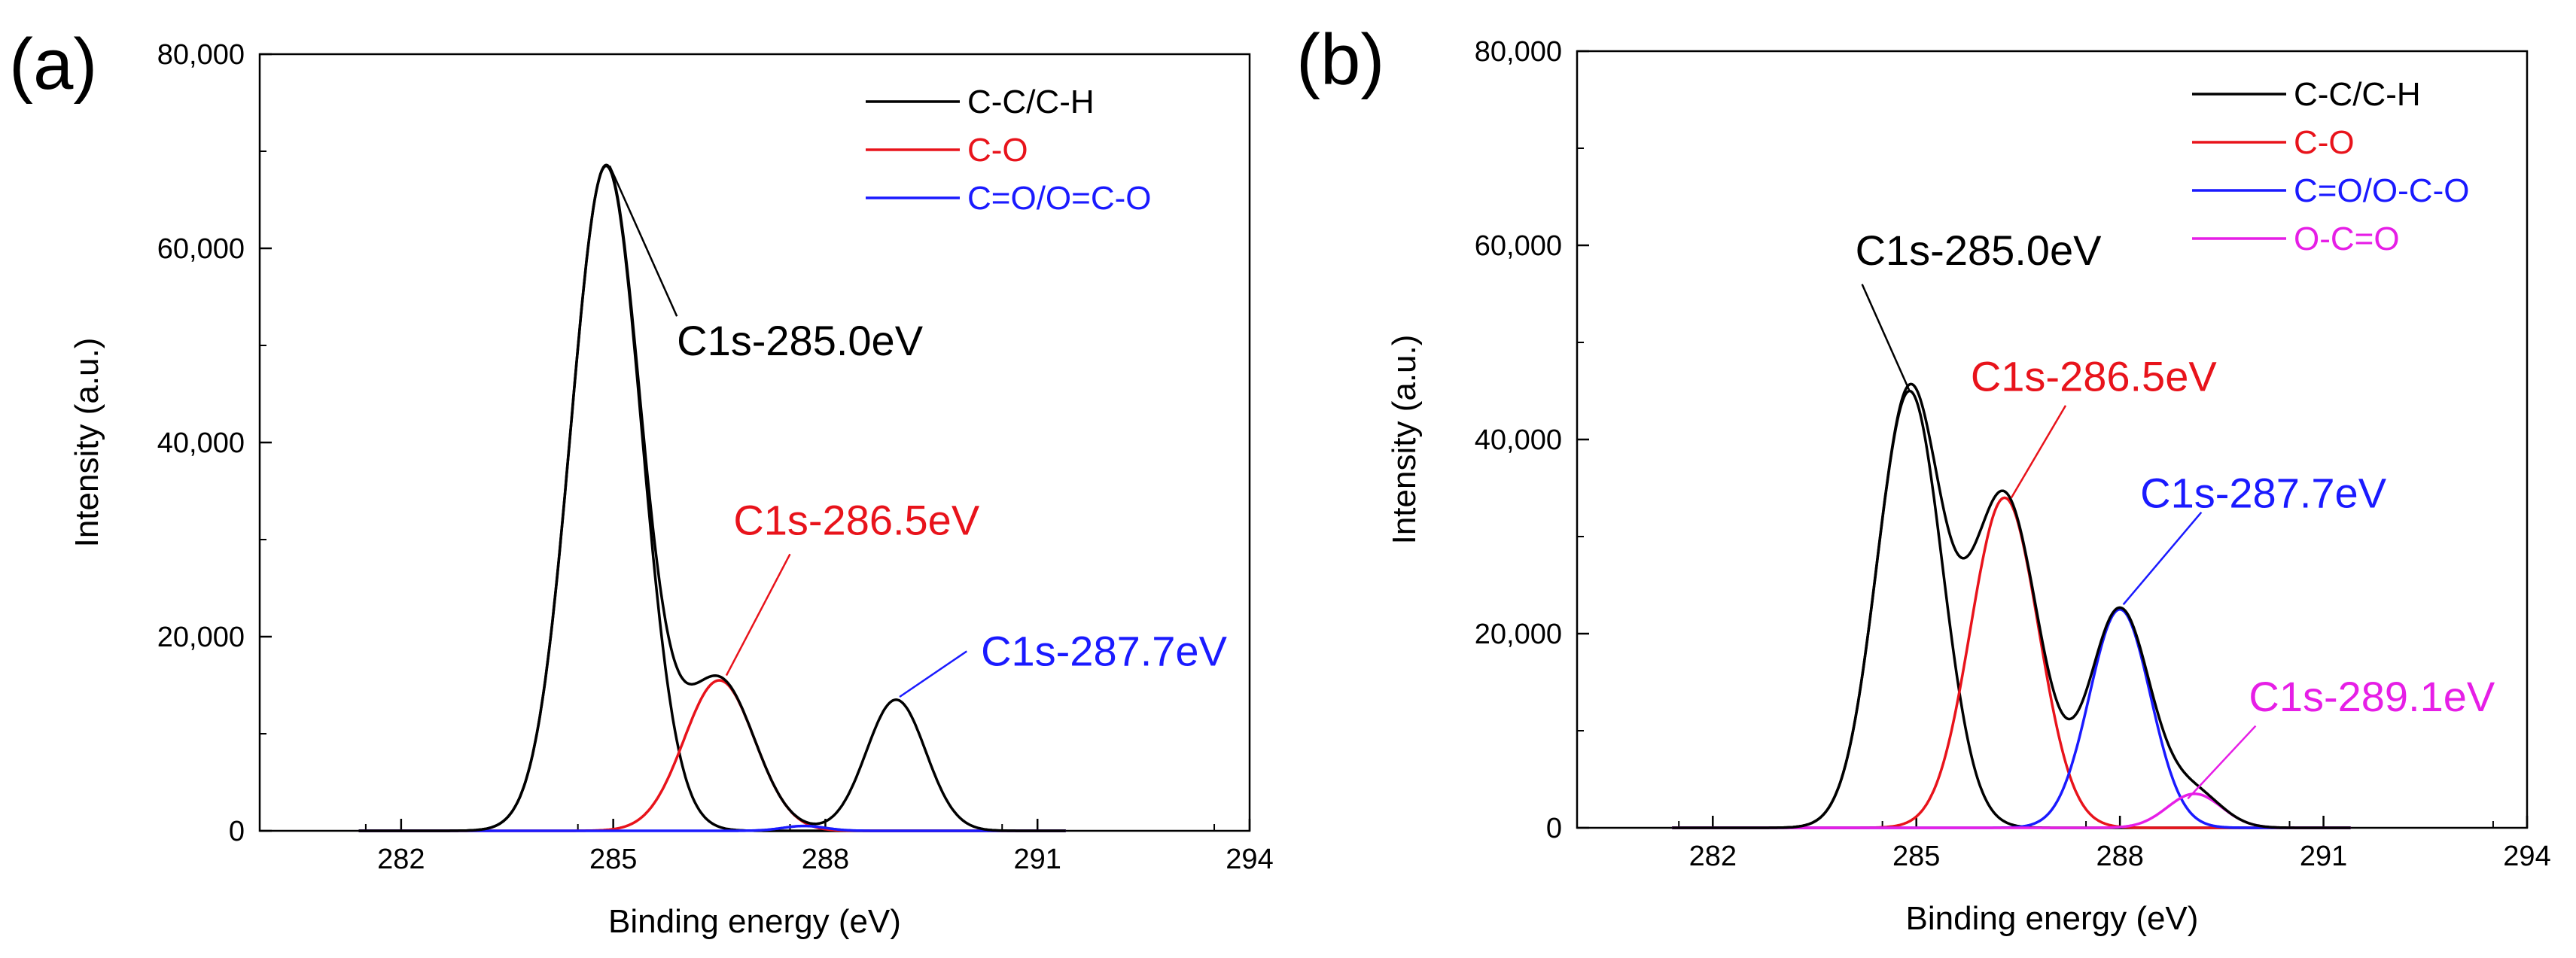 This screenshot has width=2576, height=958. Describe the element at coordinates (1340, 60) in the screenshot. I see `panel-b-label: (b)` at that location.